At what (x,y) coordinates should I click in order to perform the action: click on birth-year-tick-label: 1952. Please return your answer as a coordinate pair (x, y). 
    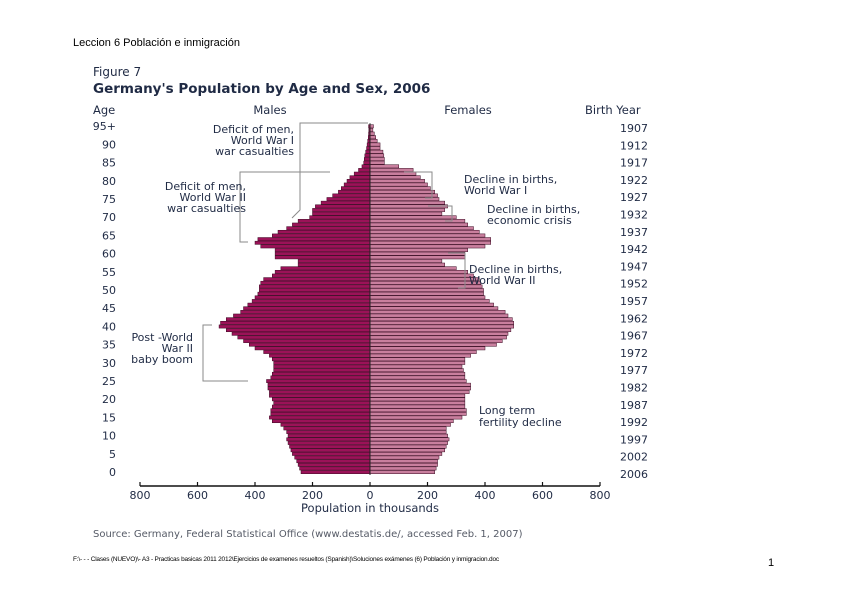
    Looking at the image, I should click on (634, 284).